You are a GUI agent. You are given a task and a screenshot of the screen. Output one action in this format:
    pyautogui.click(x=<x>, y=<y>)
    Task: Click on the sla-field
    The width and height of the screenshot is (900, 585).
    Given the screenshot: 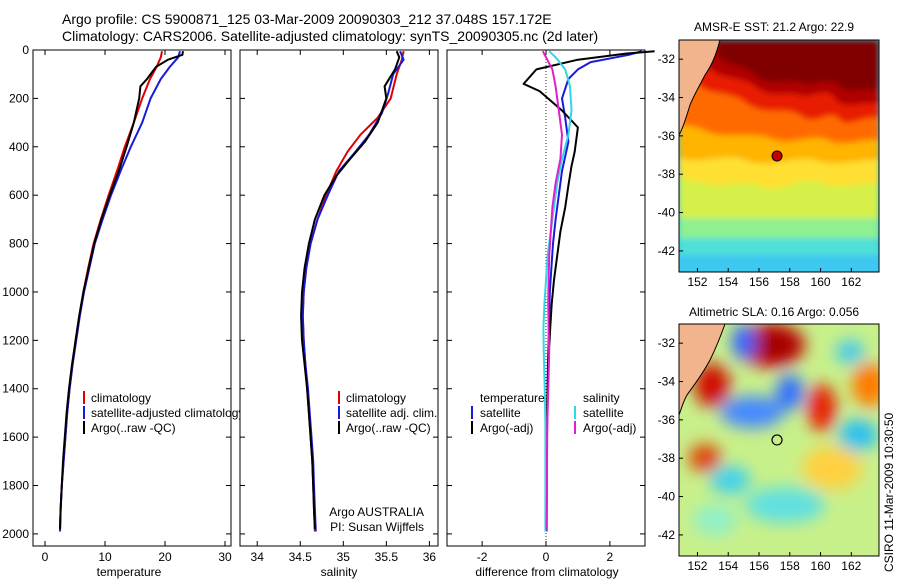 What is the action you would take?
    pyautogui.click(x=779, y=440)
    